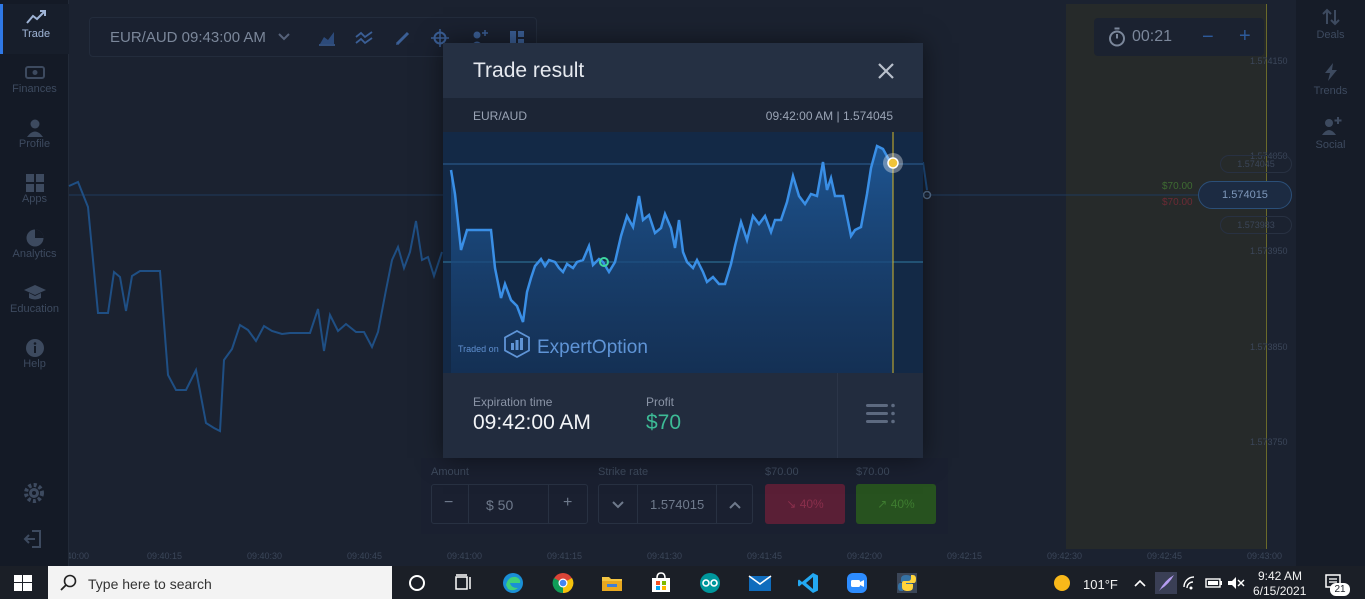 The width and height of the screenshot is (1365, 599). What do you see at coordinates (34, 493) in the screenshot?
I see `settings-gear-icon` at bounding box center [34, 493].